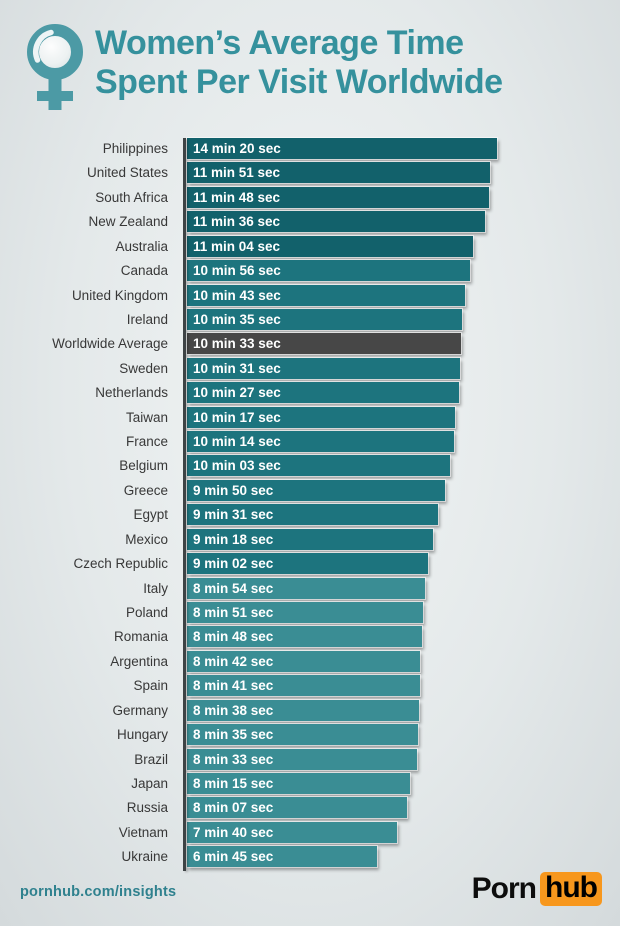 This screenshot has width=620, height=926. What do you see at coordinates (233, 661) in the screenshot?
I see `bar-value-label: 8 min 42 sec` at bounding box center [233, 661].